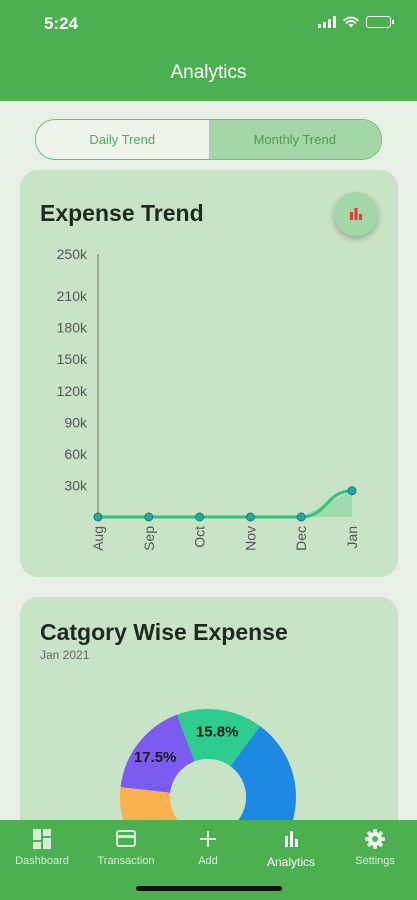 The image size is (417, 900). I want to click on x-tick-label: Oct, so click(200, 537).